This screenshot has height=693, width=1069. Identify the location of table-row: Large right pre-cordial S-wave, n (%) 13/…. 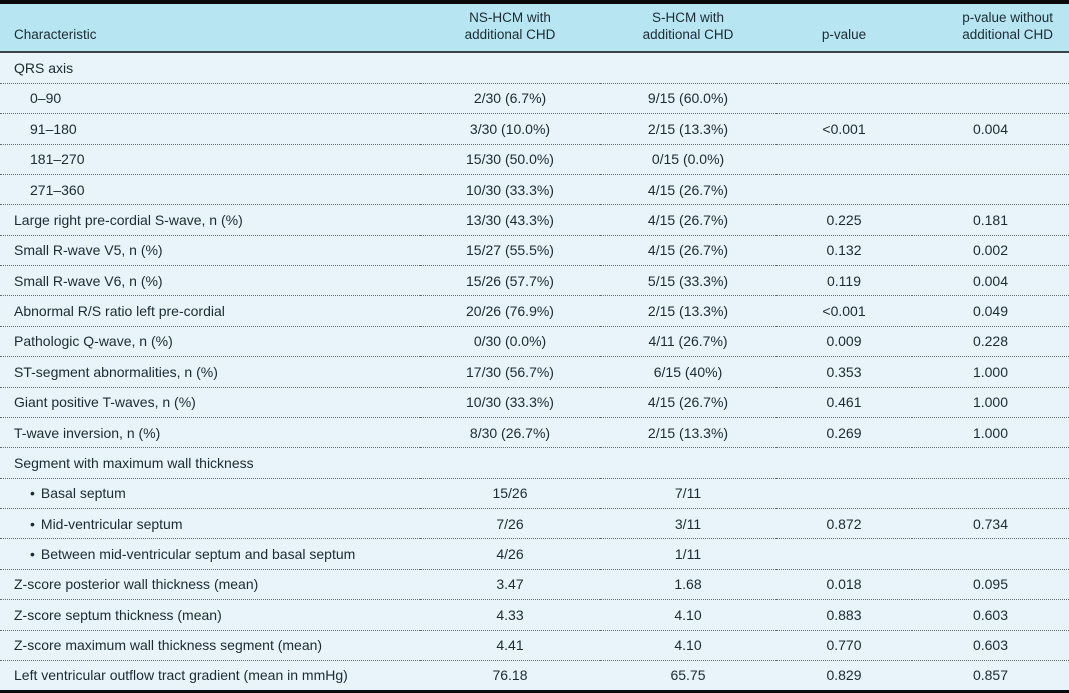
(534, 220).